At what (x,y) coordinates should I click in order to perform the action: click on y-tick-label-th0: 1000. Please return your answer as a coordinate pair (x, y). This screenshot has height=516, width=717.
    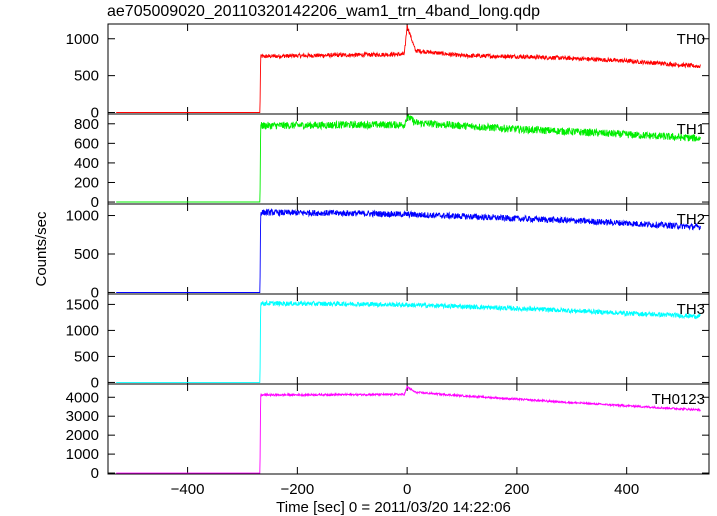
    Looking at the image, I should click on (82, 39).